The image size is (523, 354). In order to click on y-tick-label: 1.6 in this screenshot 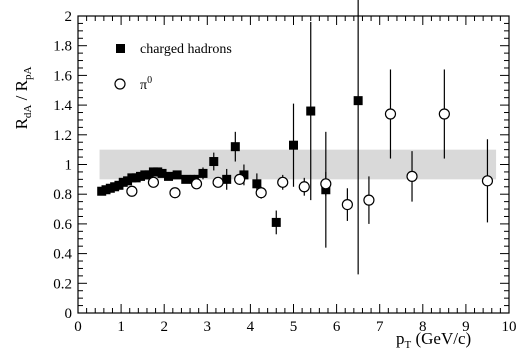, I will do `click(62, 76)`.